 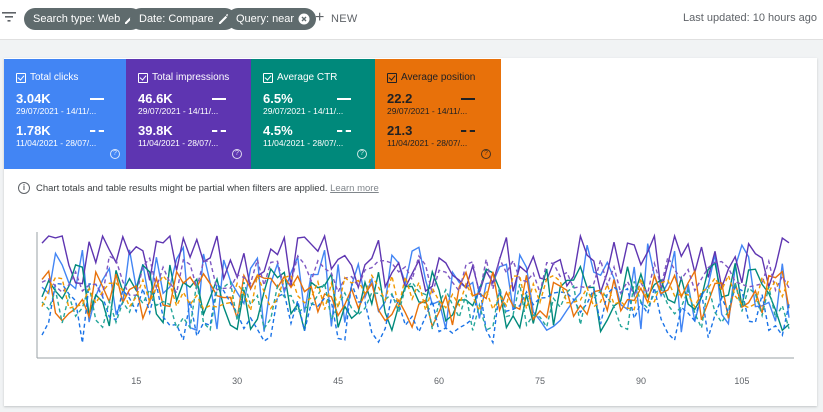 I want to click on filter-icon, so click(x=9, y=17).